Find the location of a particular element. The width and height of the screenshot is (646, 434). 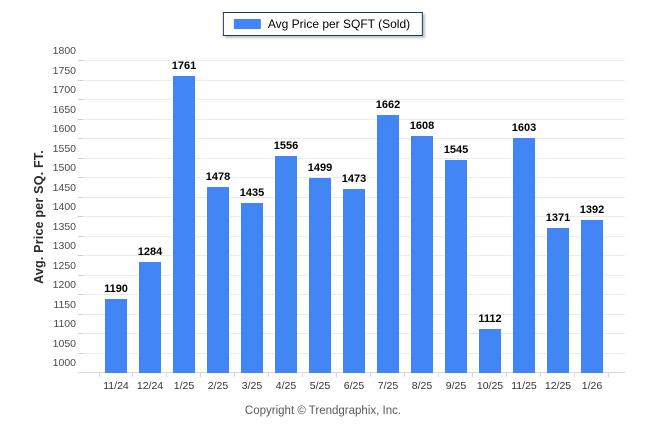

x-axis-tick-label: 12/24 is located at coordinates (150, 386).